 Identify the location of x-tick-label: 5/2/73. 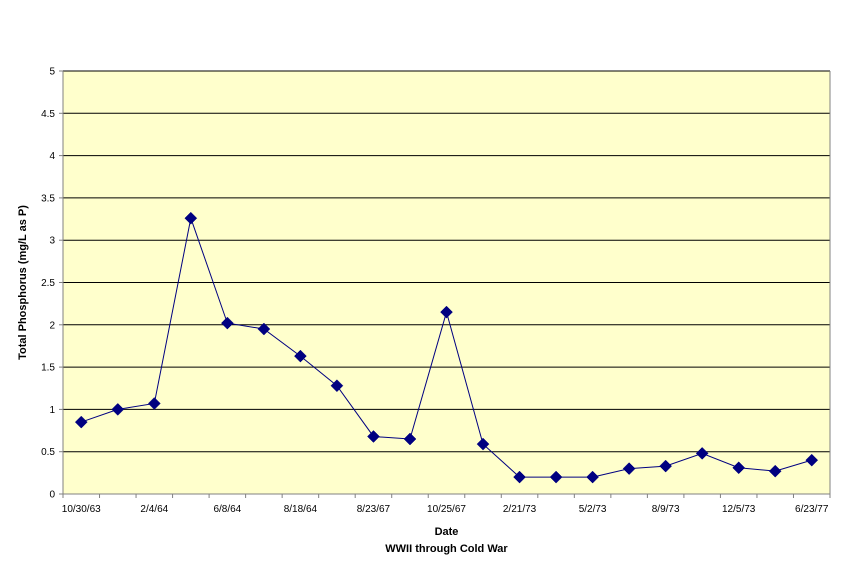
(593, 509).